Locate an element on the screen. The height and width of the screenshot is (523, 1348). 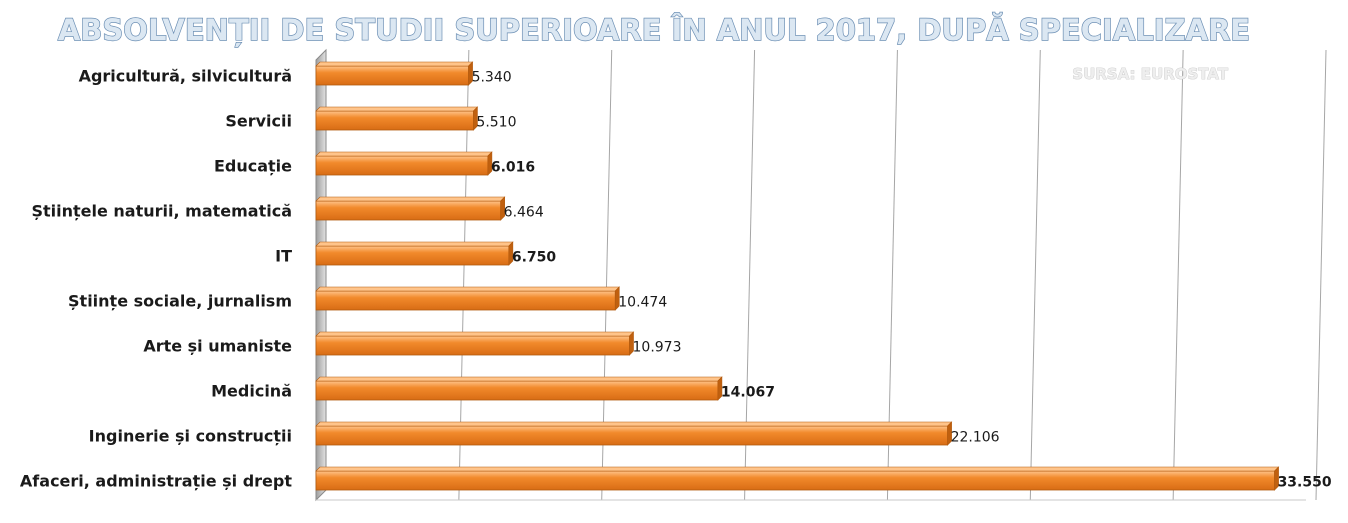
data-label: 22.106 is located at coordinates (975, 438).